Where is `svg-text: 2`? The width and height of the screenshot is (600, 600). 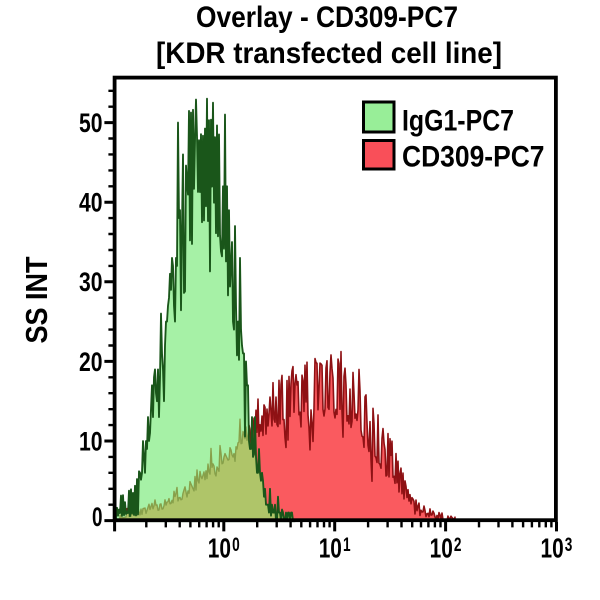
svg-text: 2 is located at coordinates (458, 545).